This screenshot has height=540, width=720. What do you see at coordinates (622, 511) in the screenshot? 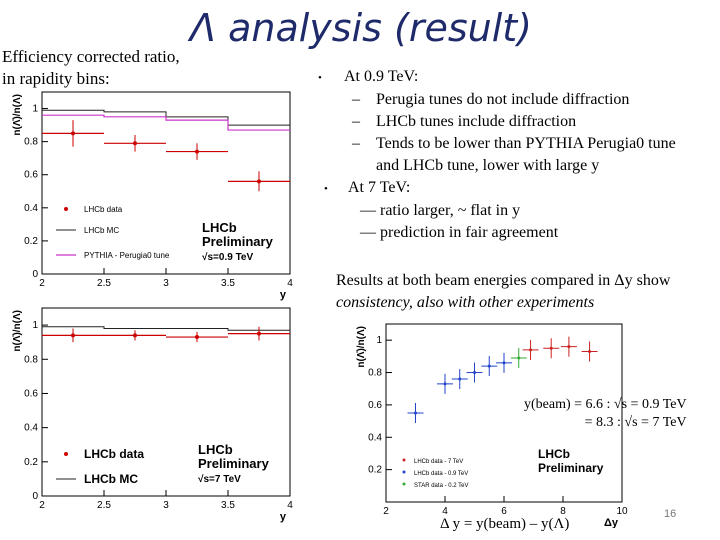
I see `x-tick-label: 10` at bounding box center [622, 511].